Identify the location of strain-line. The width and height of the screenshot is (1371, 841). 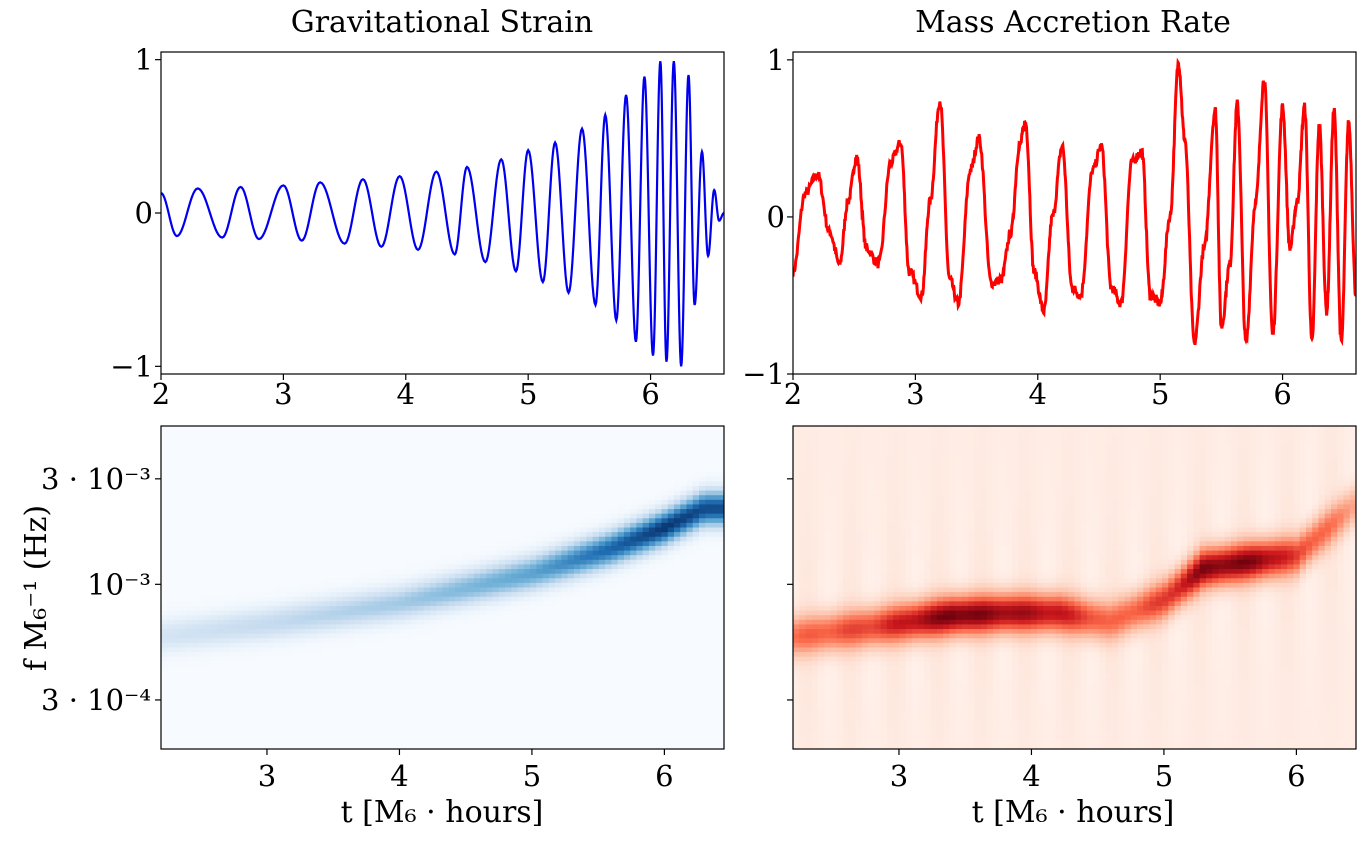
(442, 214).